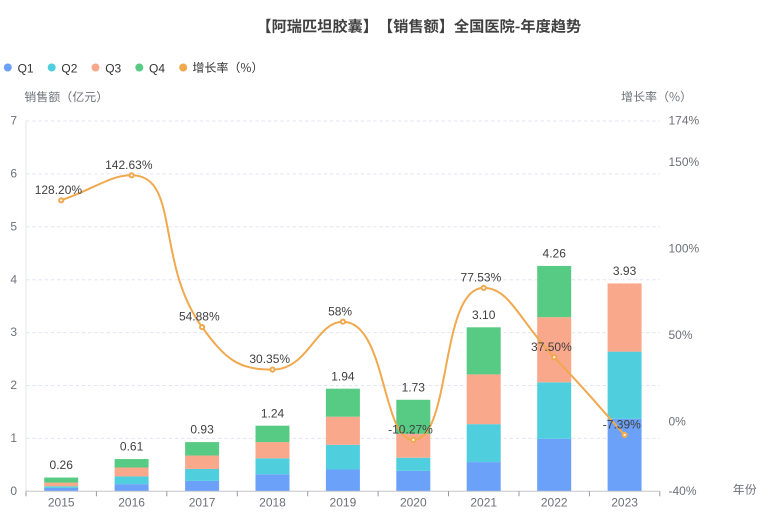 The width and height of the screenshot is (768, 522). I want to click on svg-text: 2023, so click(624, 503).